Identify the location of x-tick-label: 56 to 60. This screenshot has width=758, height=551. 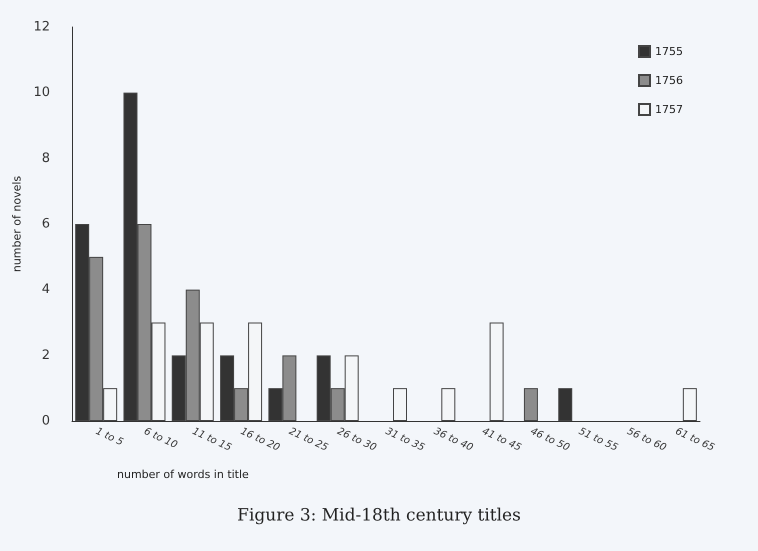
(646, 440).